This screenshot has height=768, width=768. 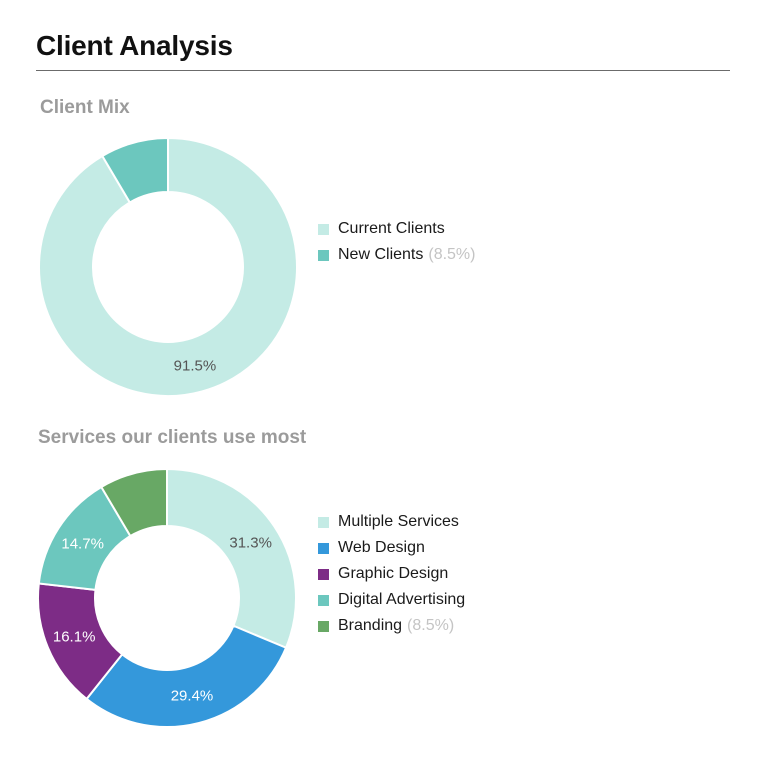 I want to click on client-mix-donut: 91.5%, so click(x=168, y=266).